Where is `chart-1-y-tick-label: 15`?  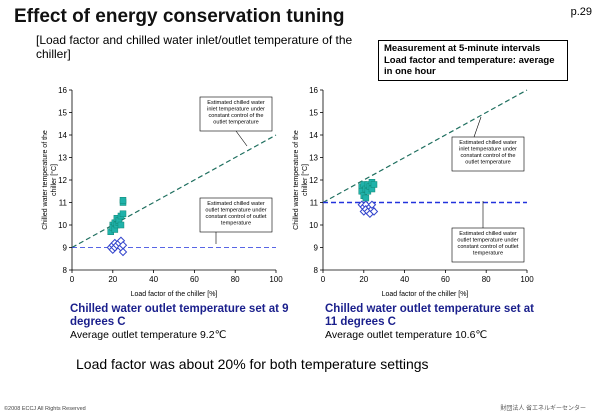 chart-1-y-tick-label: 15 is located at coordinates (62, 113).